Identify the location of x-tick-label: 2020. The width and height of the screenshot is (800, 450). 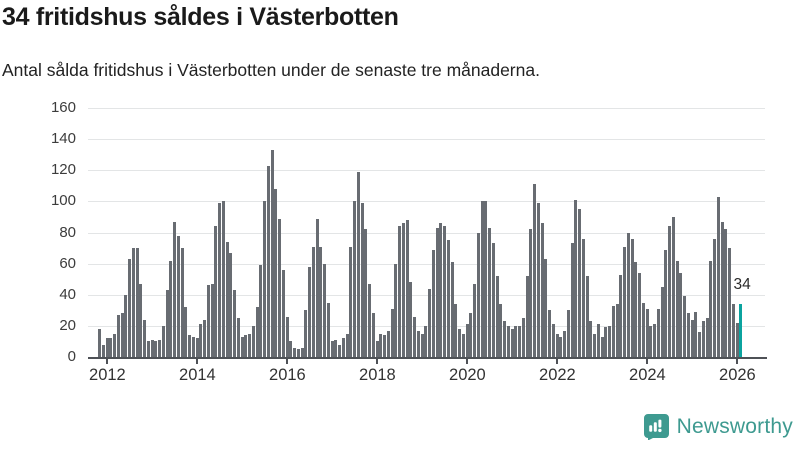
(467, 375).